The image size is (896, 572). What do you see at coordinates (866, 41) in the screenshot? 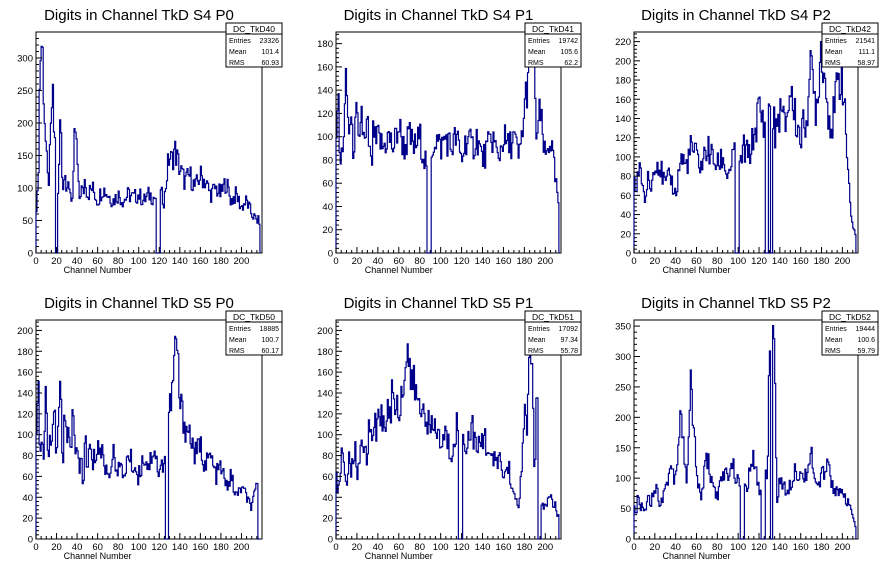
I see `stats-value: 21541` at bounding box center [866, 41].